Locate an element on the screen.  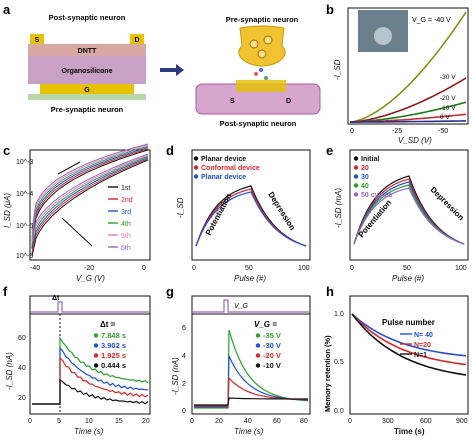
a-bottom-text: Pre-synaptic neuron is located at coordinates (87, 109).